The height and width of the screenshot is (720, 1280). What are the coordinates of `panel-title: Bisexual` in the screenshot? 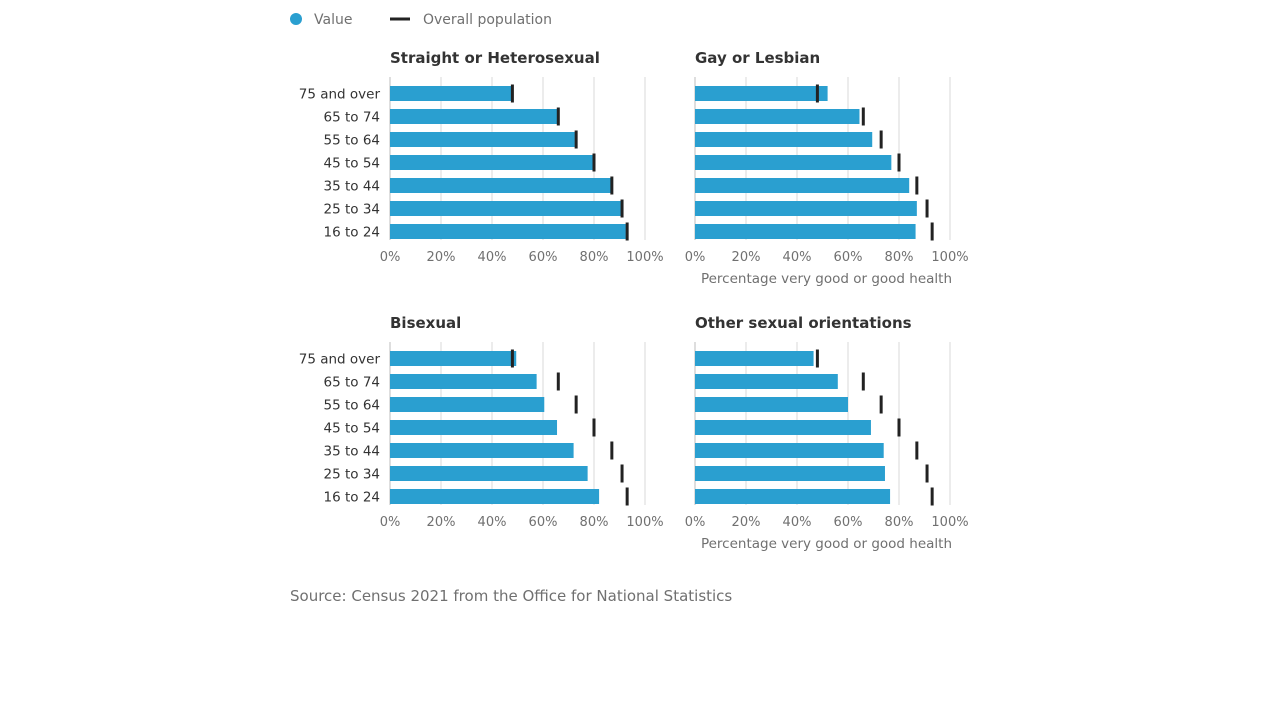 It's located at (425, 323).